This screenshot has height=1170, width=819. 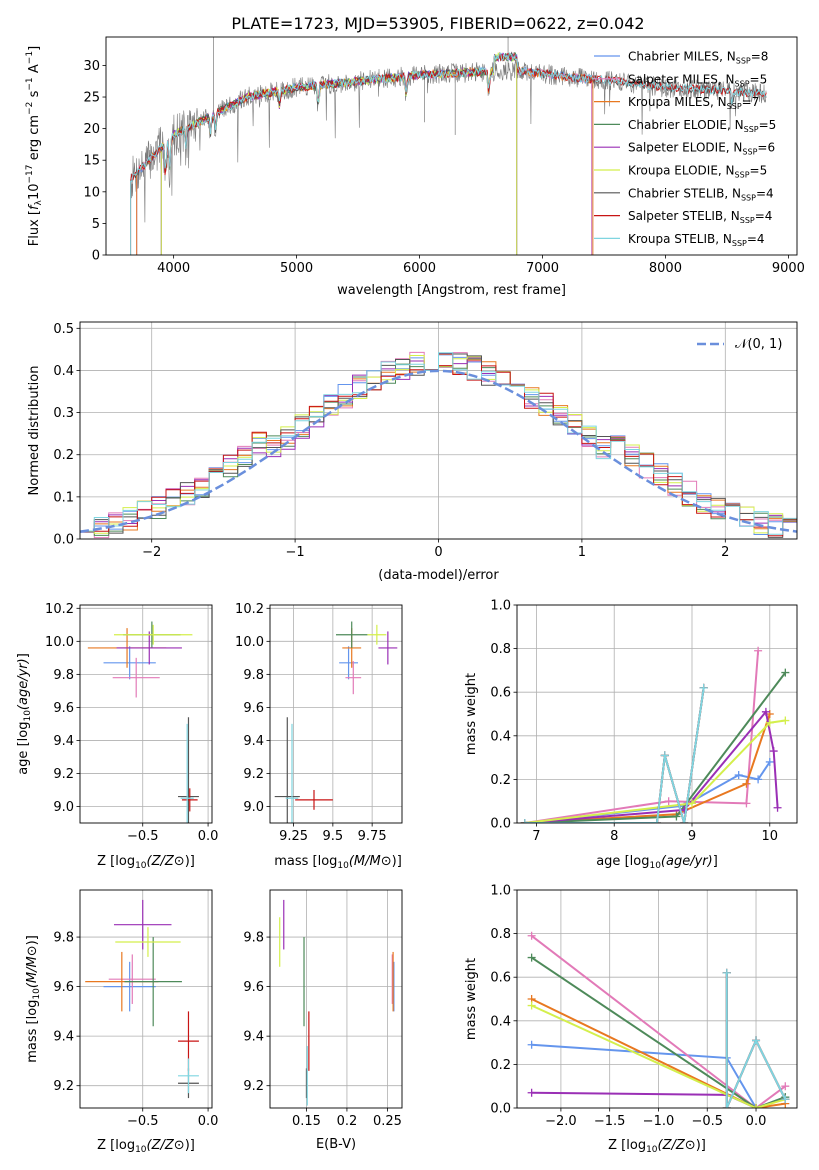 I want to click on mass_vs_Z-plot-area, so click(x=142, y=999).